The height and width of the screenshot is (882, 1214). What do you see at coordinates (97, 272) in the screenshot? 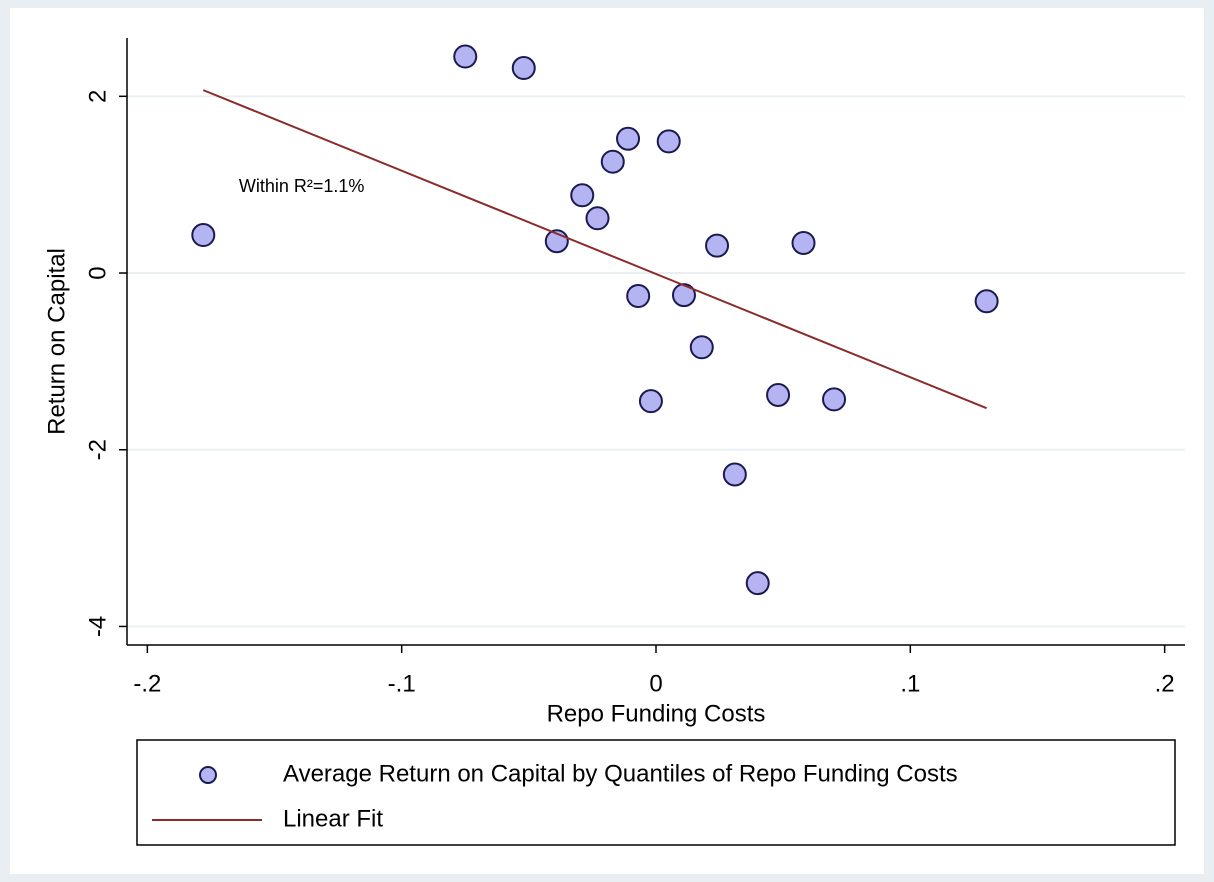
I see `y-tick-label: 0` at bounding box center [97, 272].